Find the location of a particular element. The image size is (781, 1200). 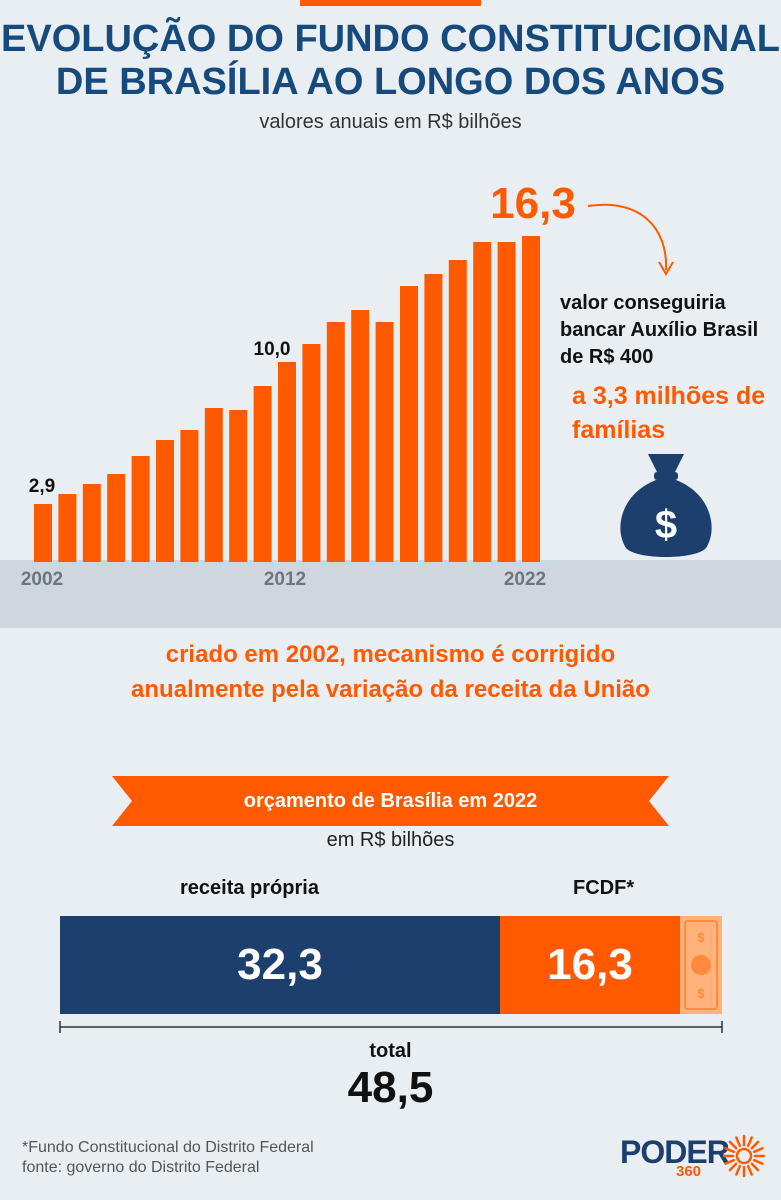

poder360-logo-sub: 360 is located at coordinates (689, 1171).